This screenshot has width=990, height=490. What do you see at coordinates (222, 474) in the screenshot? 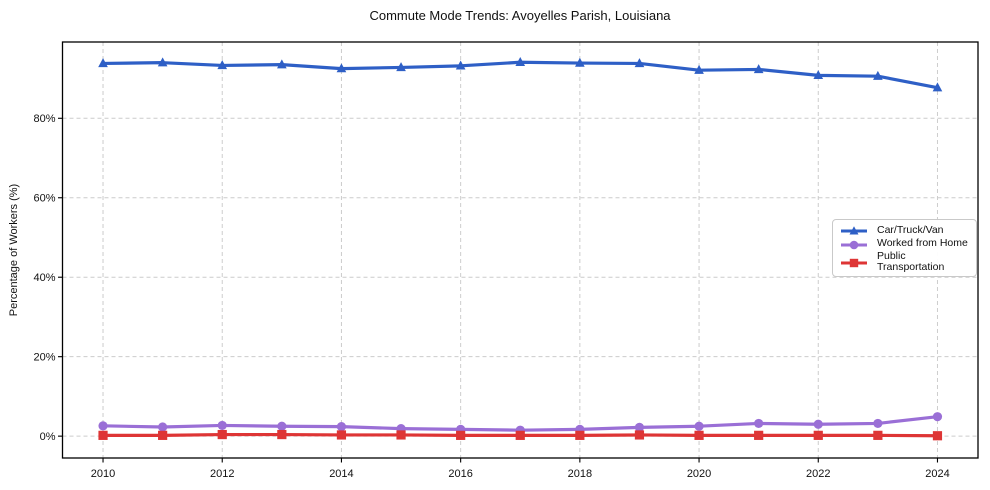
I see `x-tick-label: 2012` at bounding box center [222, 474].